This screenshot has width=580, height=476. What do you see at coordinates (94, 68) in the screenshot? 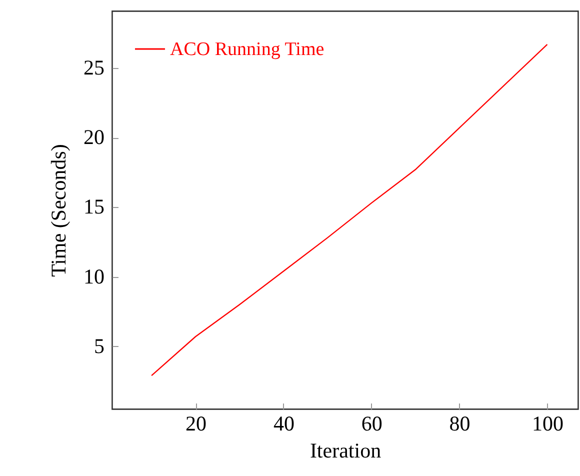
I see `y-tick-label: 25` at bounding box center [94, 68].